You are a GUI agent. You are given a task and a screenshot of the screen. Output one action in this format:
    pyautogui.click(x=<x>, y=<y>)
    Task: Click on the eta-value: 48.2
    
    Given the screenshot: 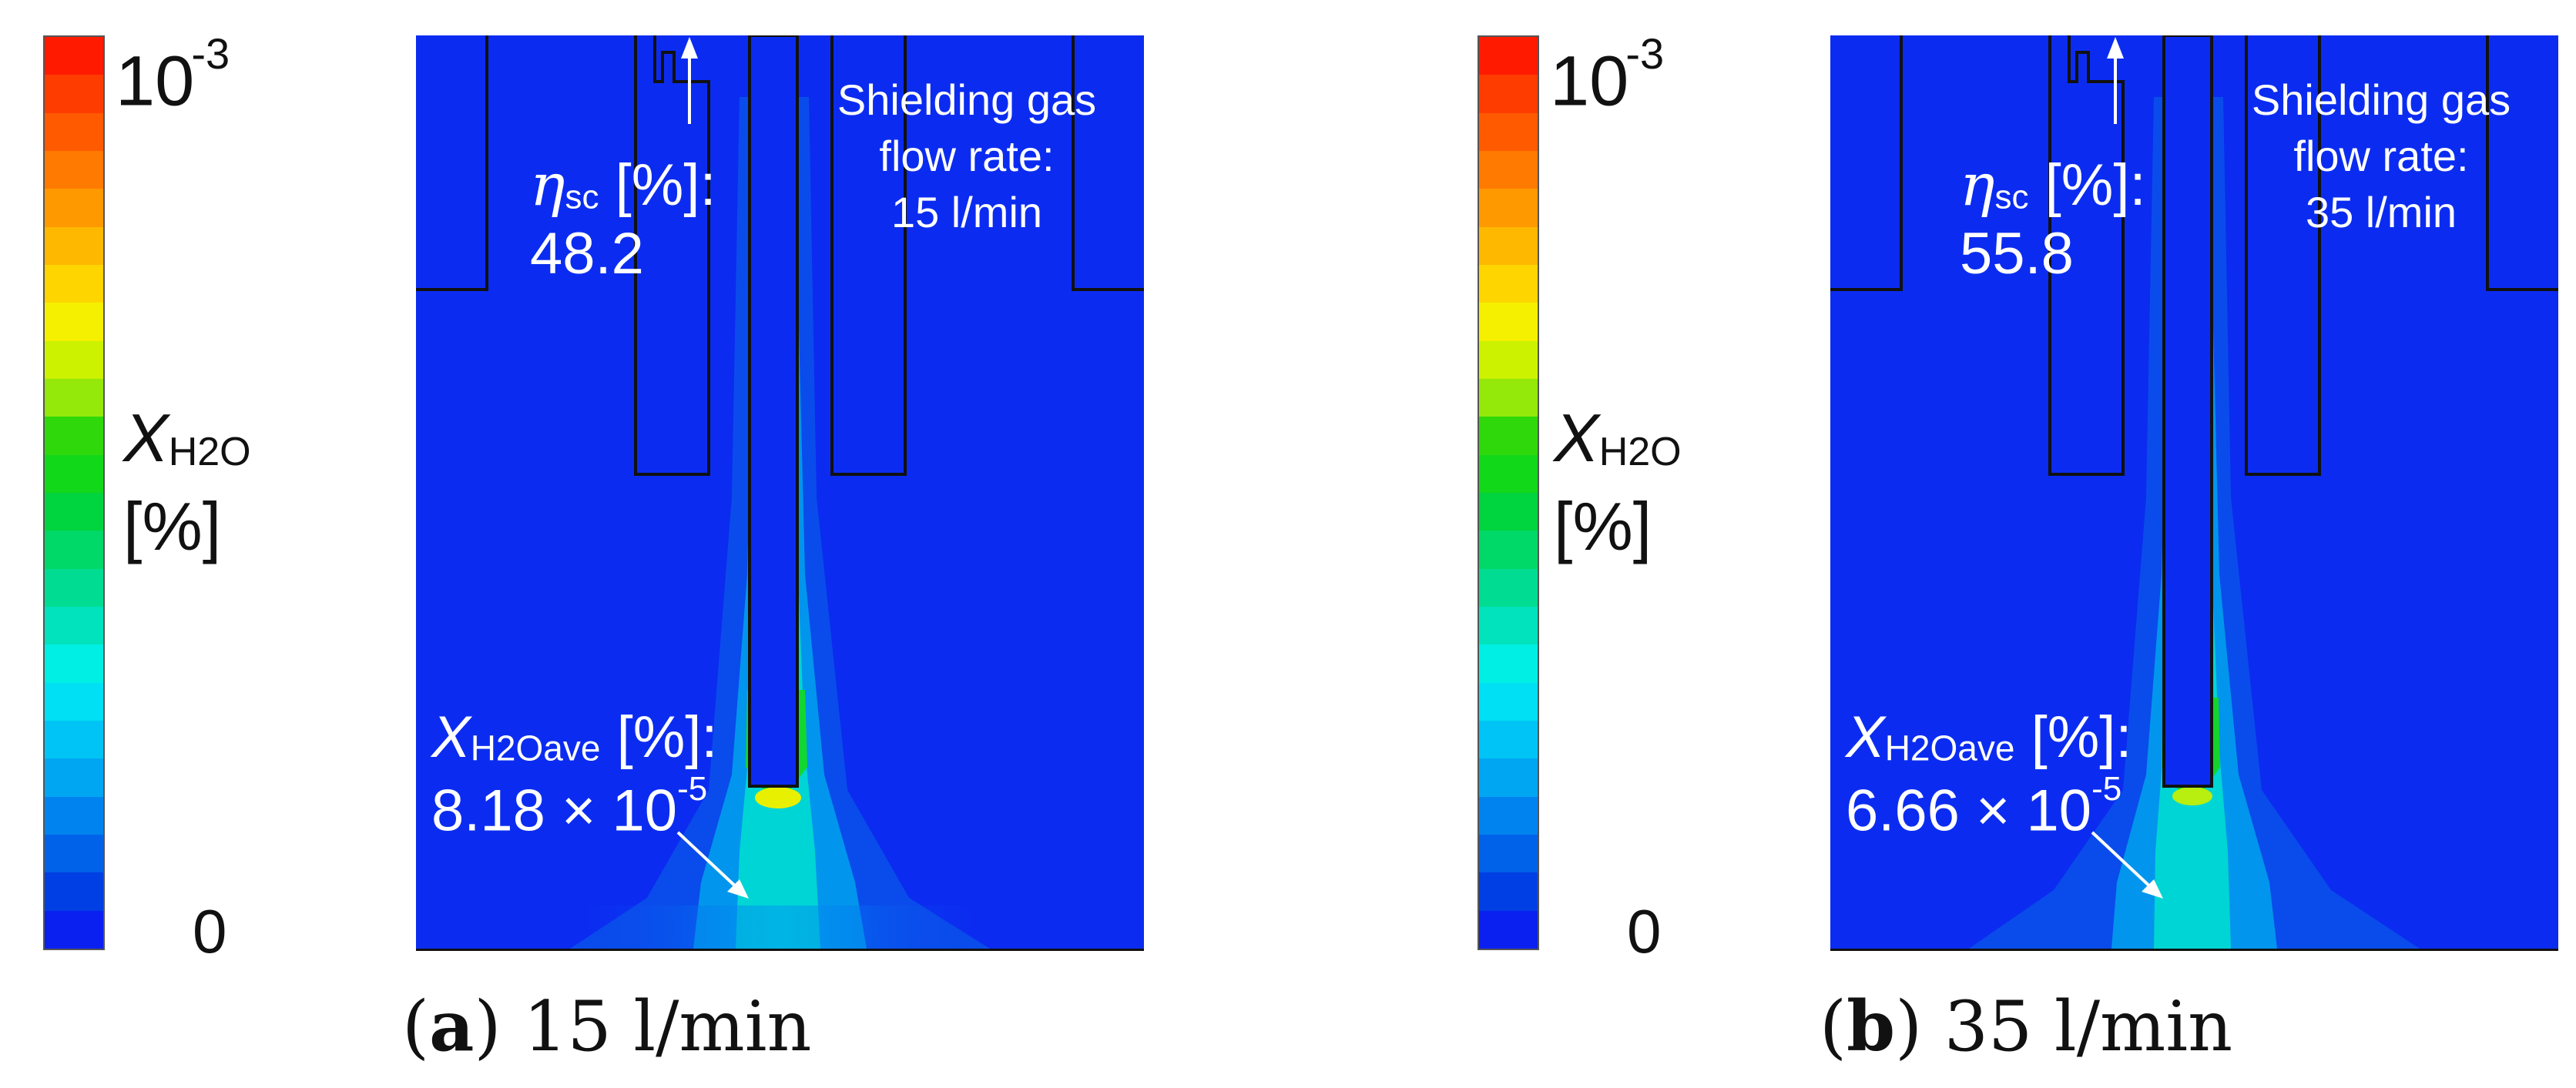 What is the action you would take?
    pyautogui.click(x=587, y=253)
    